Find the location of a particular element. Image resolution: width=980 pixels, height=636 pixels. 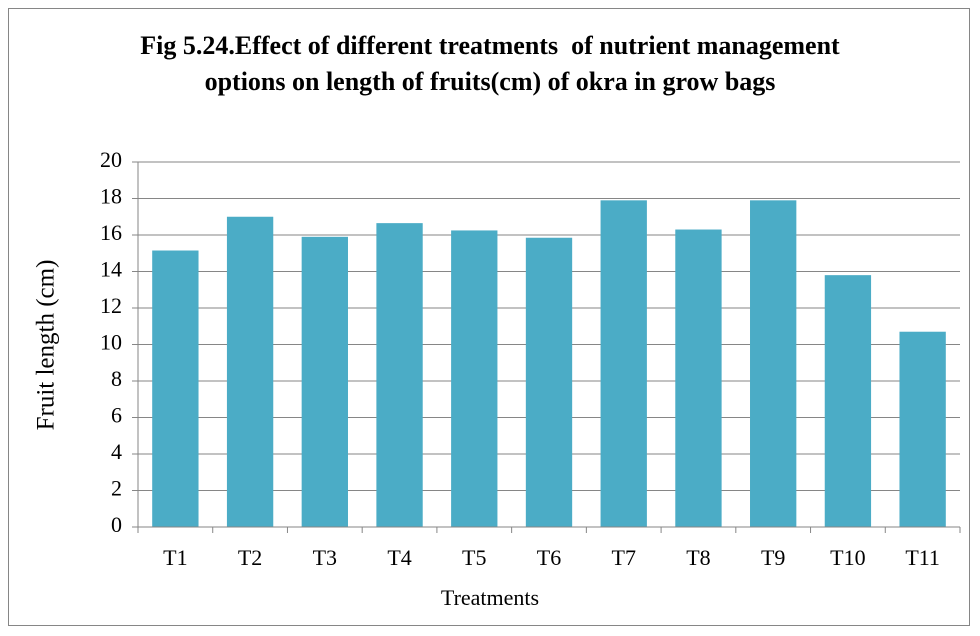

y-tick-label: 12 is located at coordinates (111, 305).